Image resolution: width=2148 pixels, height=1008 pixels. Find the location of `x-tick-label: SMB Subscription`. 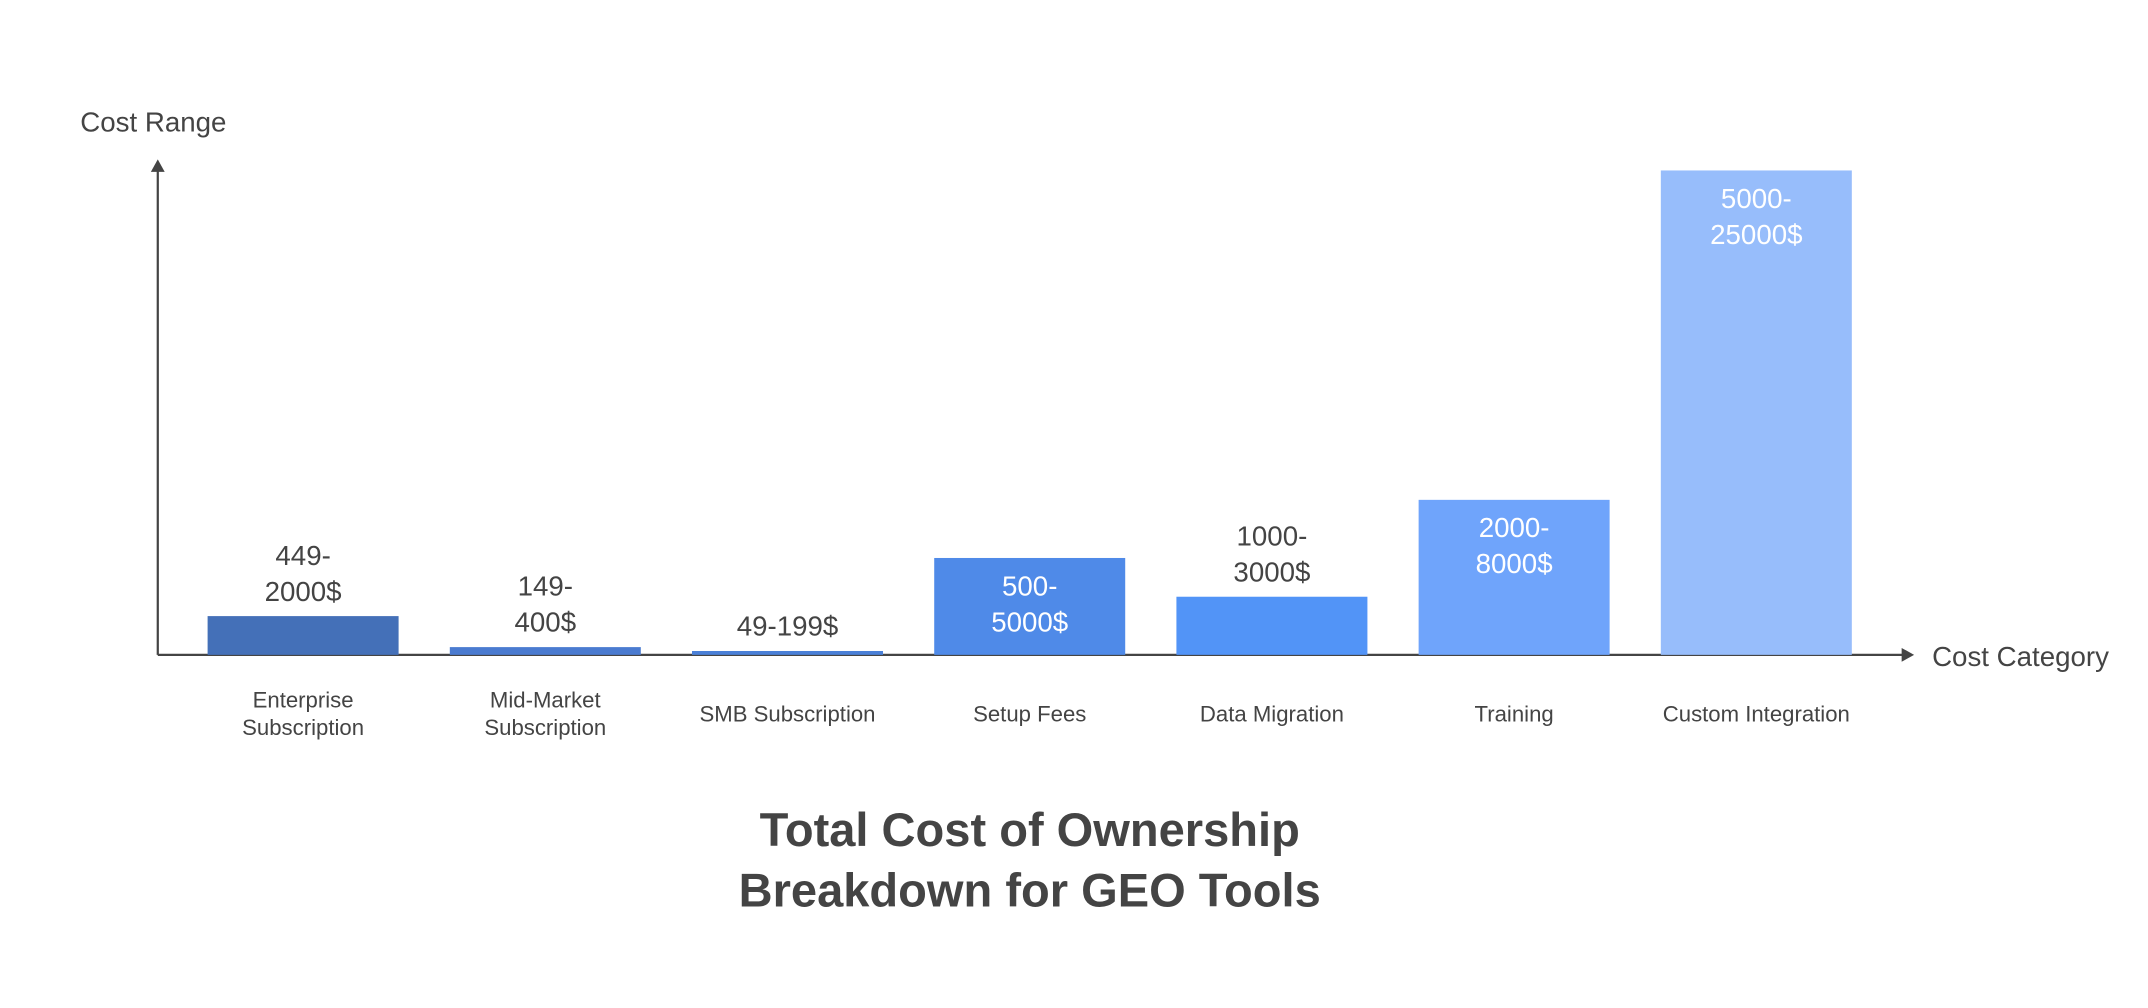

x-tick-label: SMB Subscription is located at coordinates (787, 715).